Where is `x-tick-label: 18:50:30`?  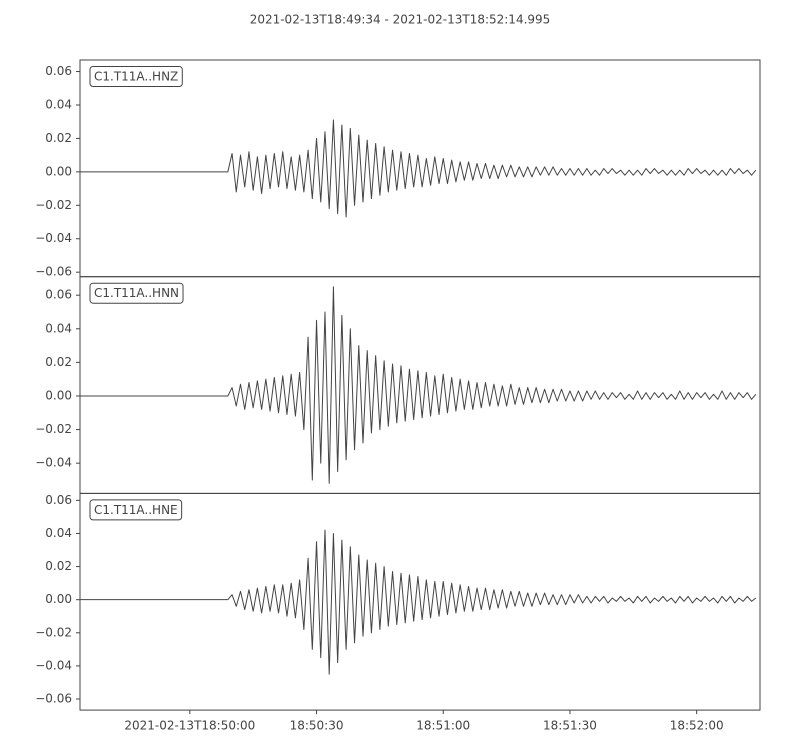 x-tick-label: 18:50:30 is located at coordinates (317, 726).